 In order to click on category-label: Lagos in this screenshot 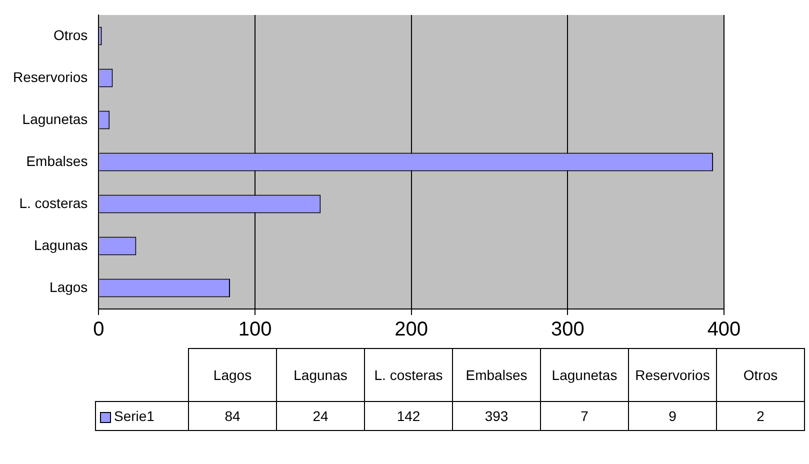, I will do `click(232, 375)`.